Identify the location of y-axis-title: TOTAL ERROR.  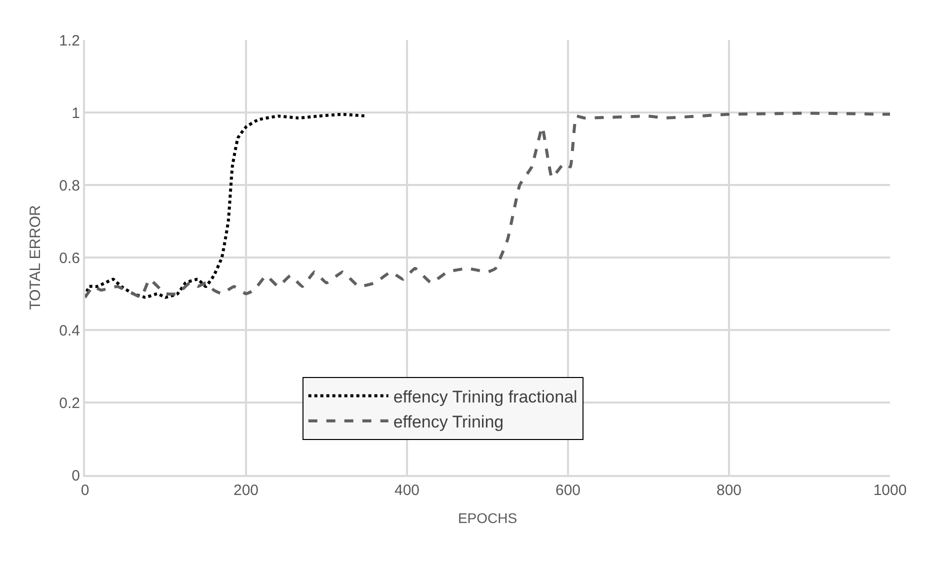
(35, 257).